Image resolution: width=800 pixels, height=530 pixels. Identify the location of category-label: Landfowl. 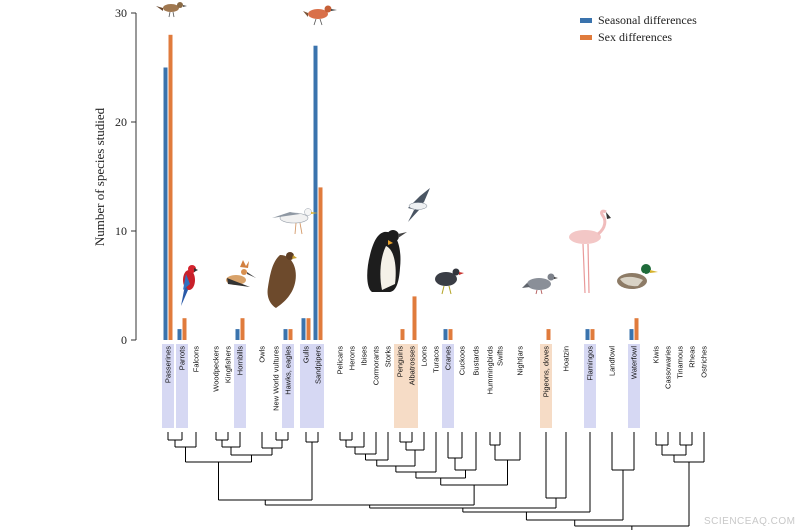
(612, 361).